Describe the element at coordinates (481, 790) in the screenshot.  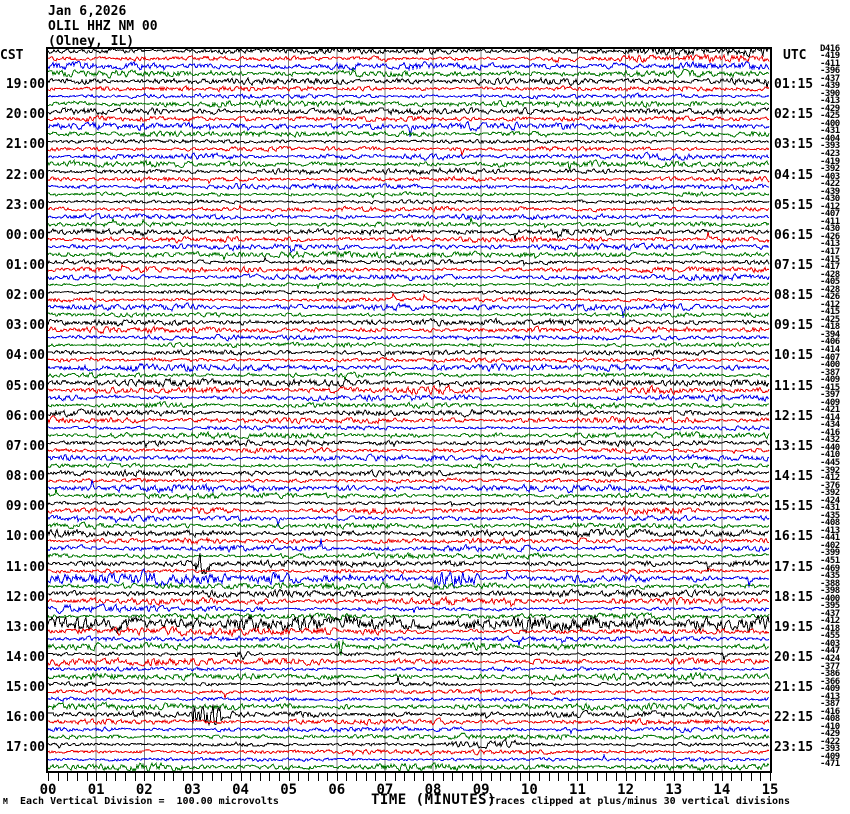
I see `minute-tick-label: 09` at that location.